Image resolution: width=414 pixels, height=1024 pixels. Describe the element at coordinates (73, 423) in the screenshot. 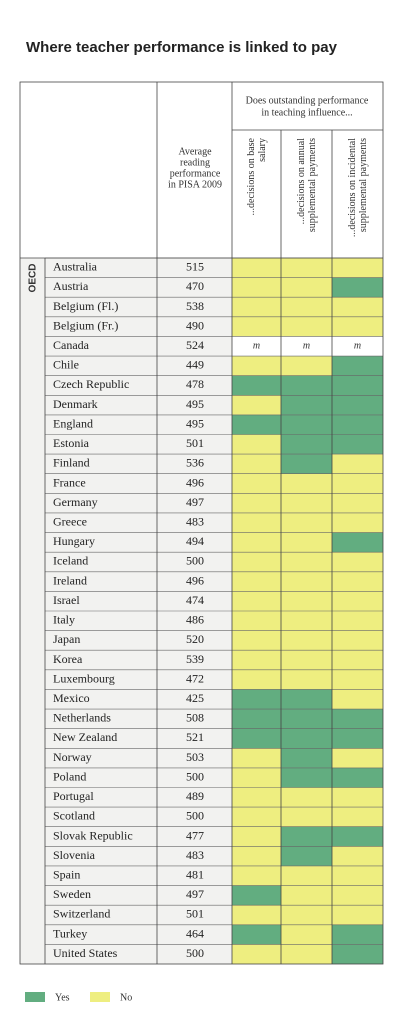

I see `country: England` at that location.